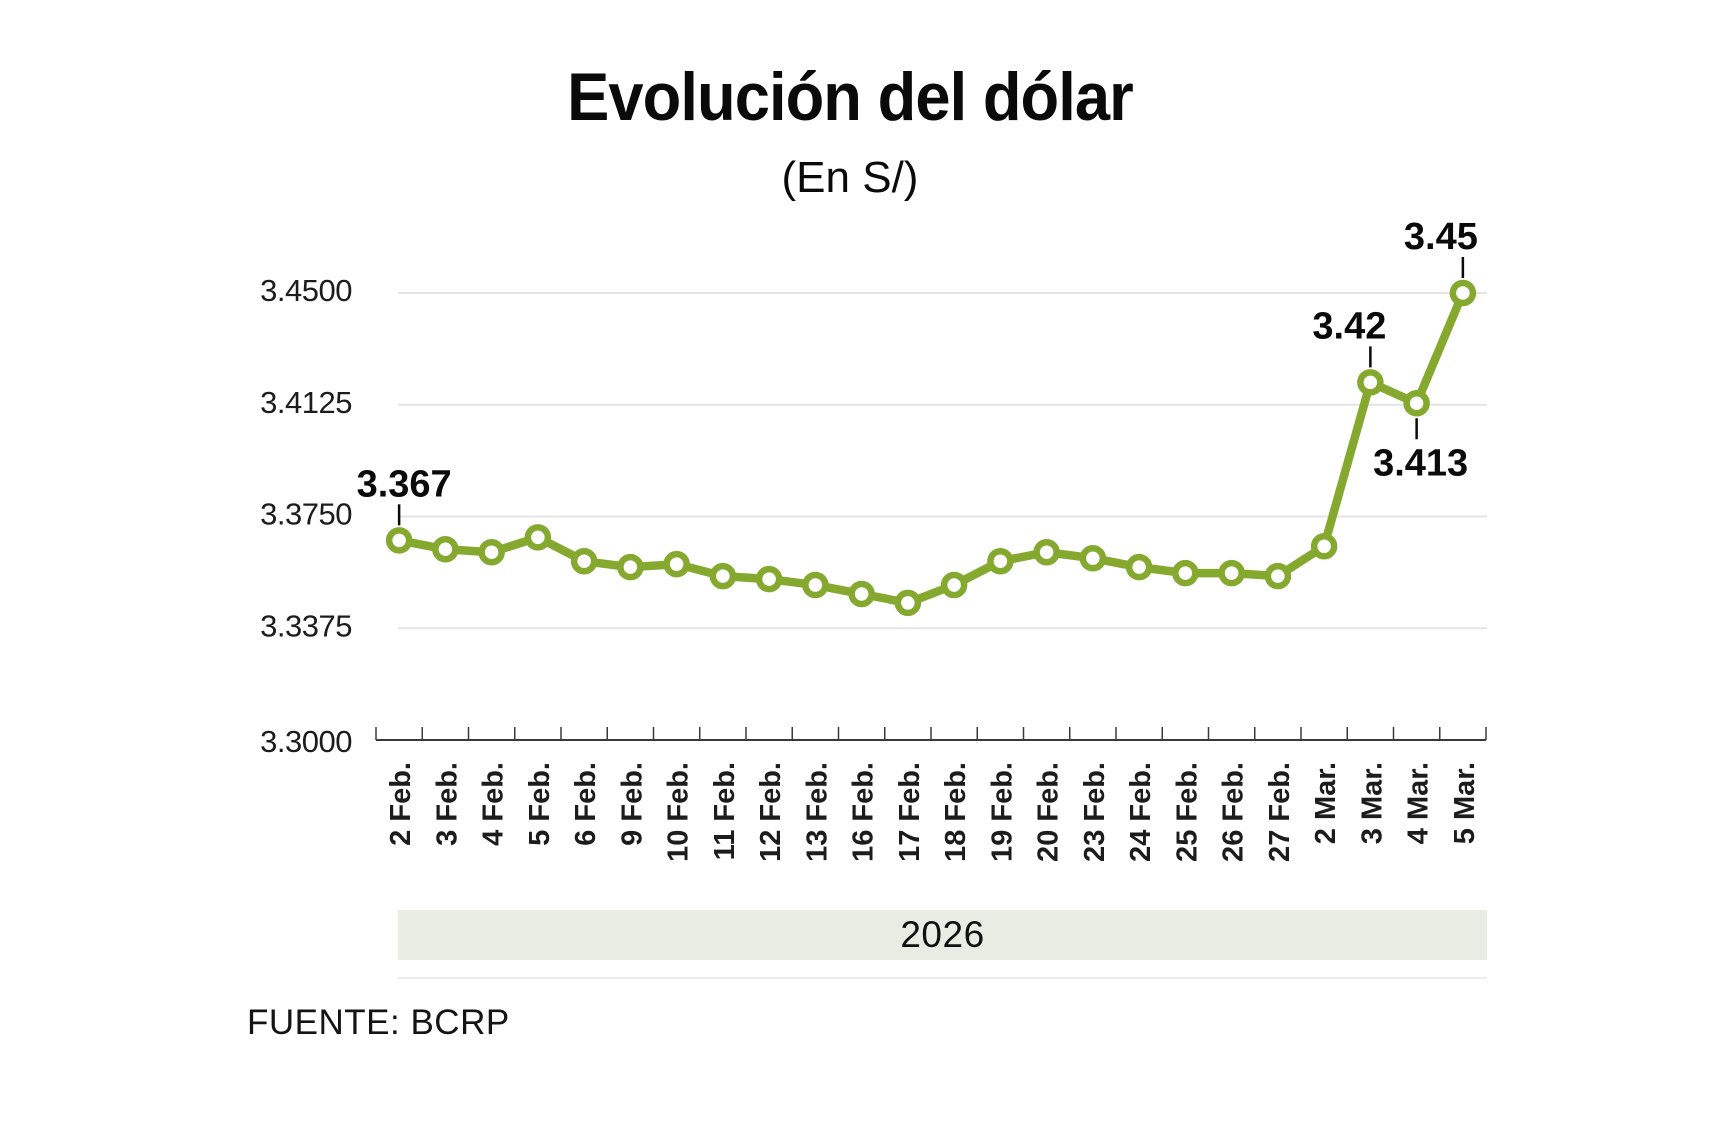 Image resolution: width=1725 pixels, height=1139 pixels. What do you see at coordinates (1349, 326) in the screenshot?
I see `annotation-value-label: 3.42` at bounding box center [1349, 326].